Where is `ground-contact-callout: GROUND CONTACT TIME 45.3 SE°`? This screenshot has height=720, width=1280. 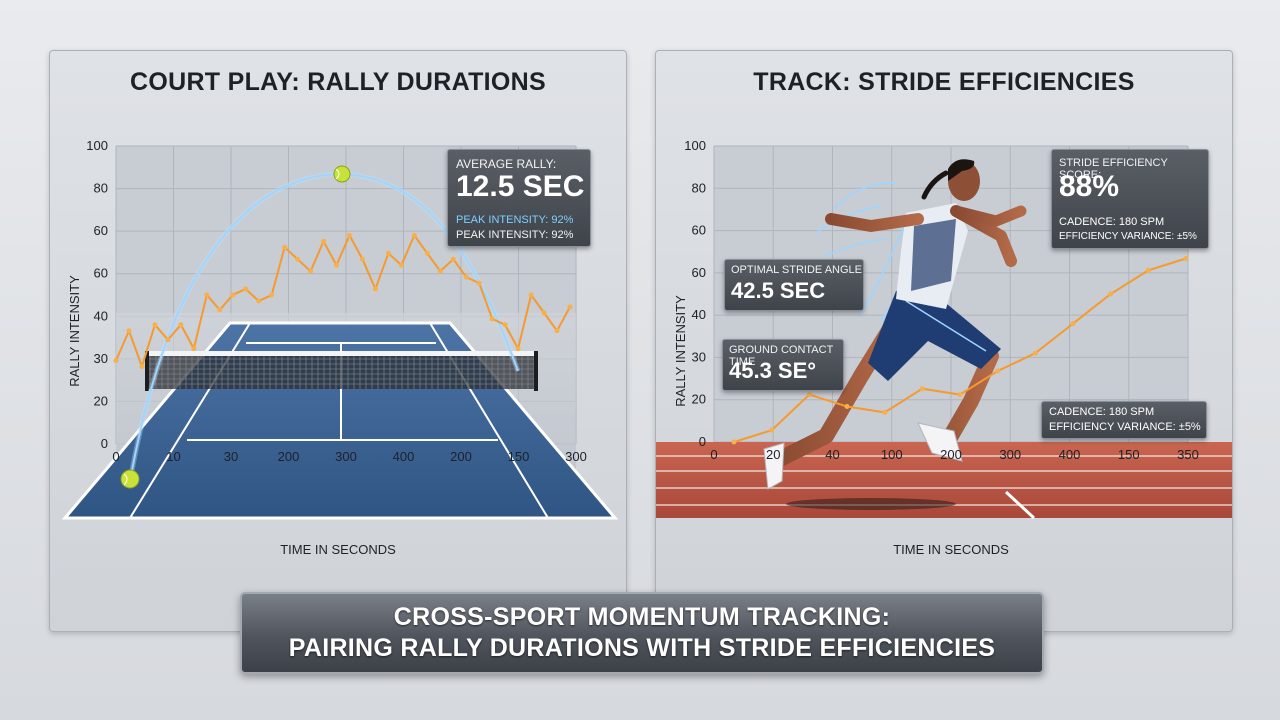
ground-contact-callout: GROUND CONTACT TIME 45.3 SE° is located at coordinates (783, 365).